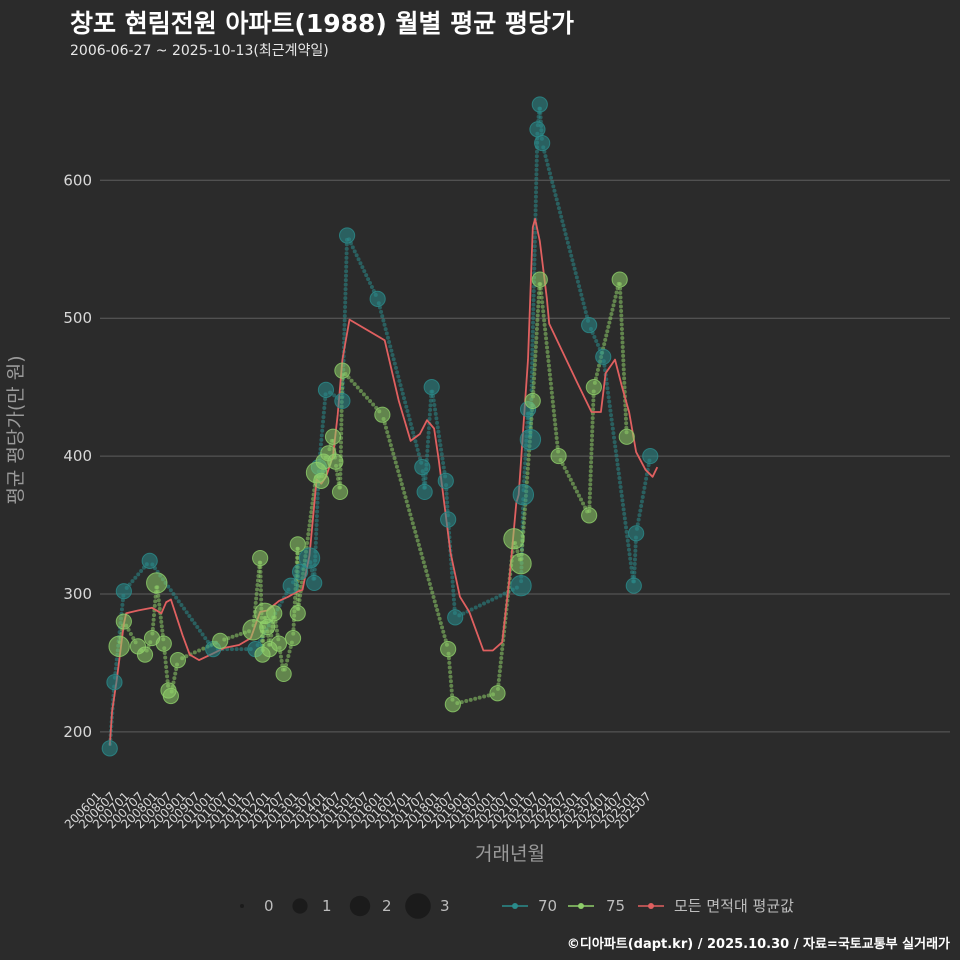 The image size is (960, 960). Describe the element at coordinates (242, 906) in the screenshot. I see `size-legend-circle` at that location.